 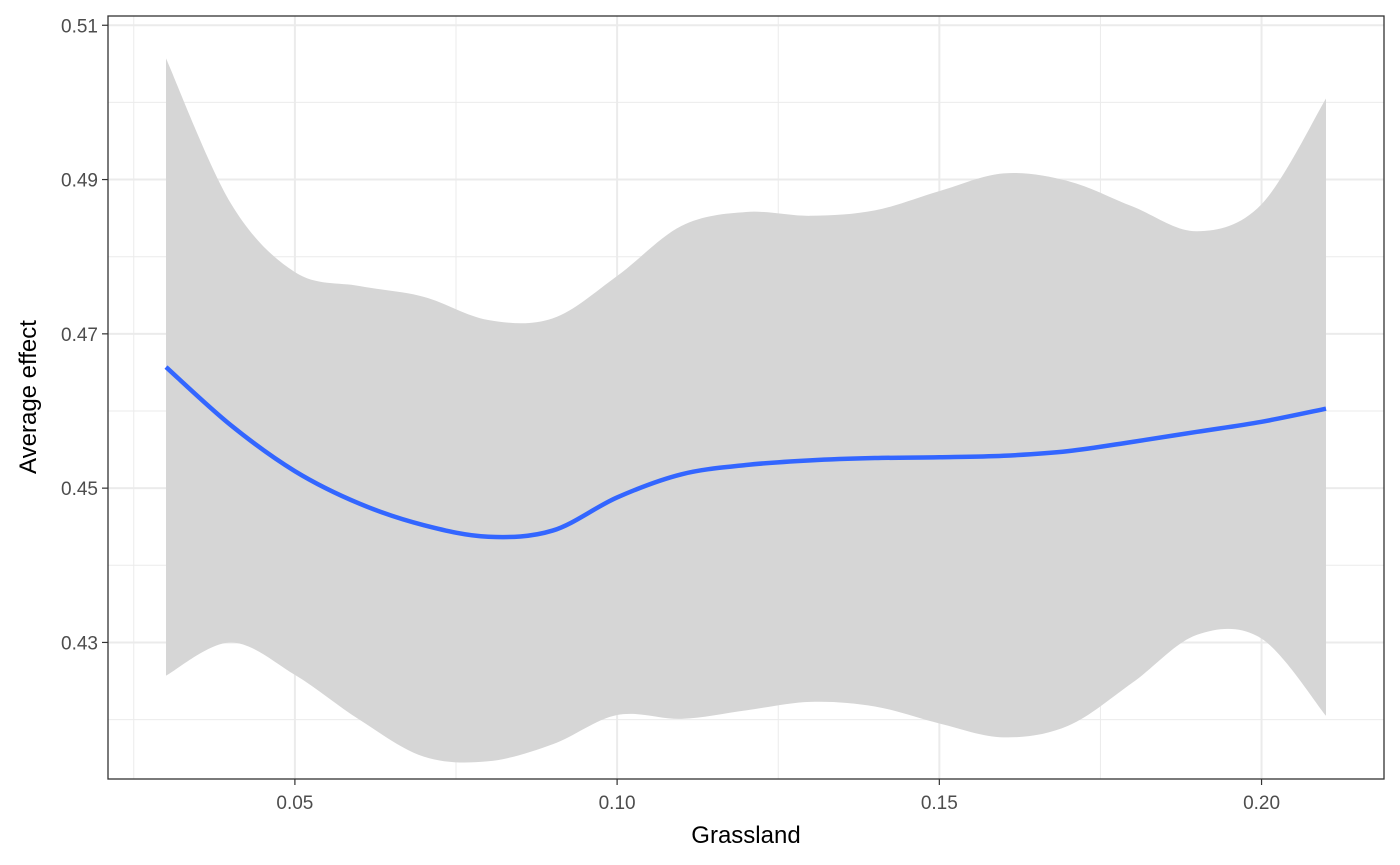 What do you see at coordinates (79, 181) in the screenshot?
I see `y-tick-label: 0.49` at bounding box center [79, 181].